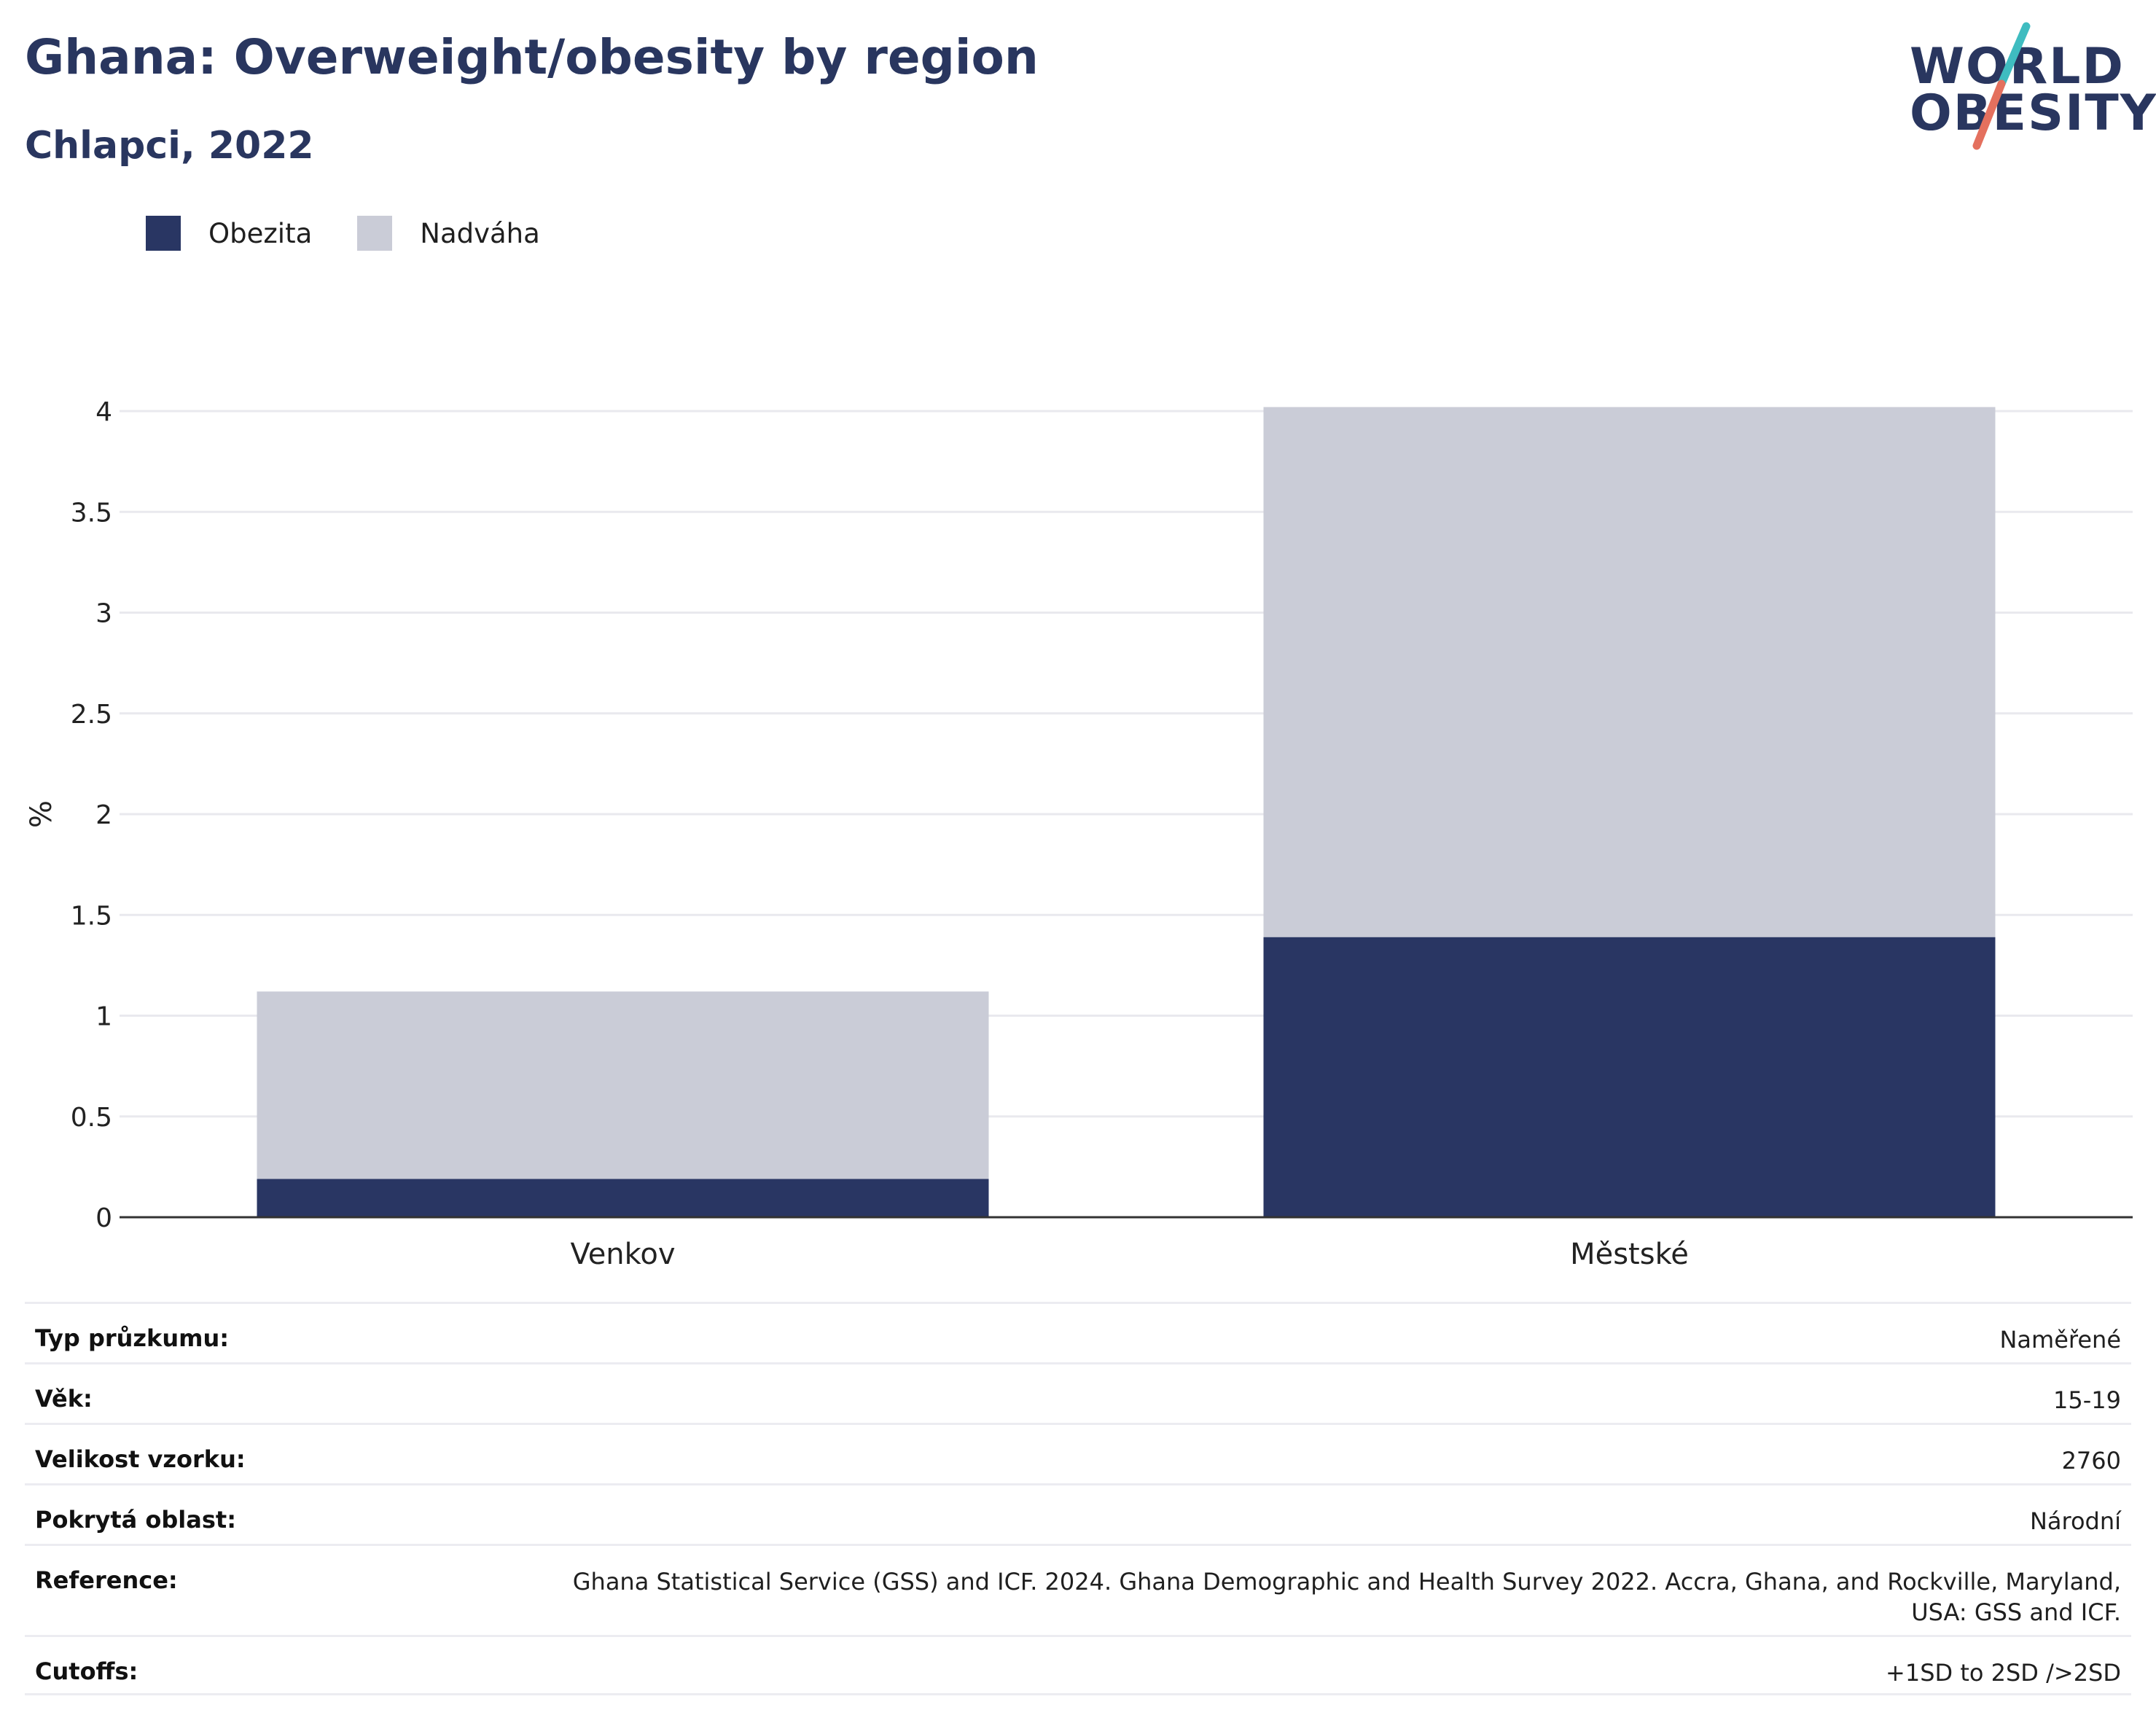 The width and height of the screenshot is (2156, 1734). What do you see at coordinates (2004, 1673) in the screenshot?
I see `info-value: +1SD to 2SD />2SD` at bounding box center [2004, 1673].